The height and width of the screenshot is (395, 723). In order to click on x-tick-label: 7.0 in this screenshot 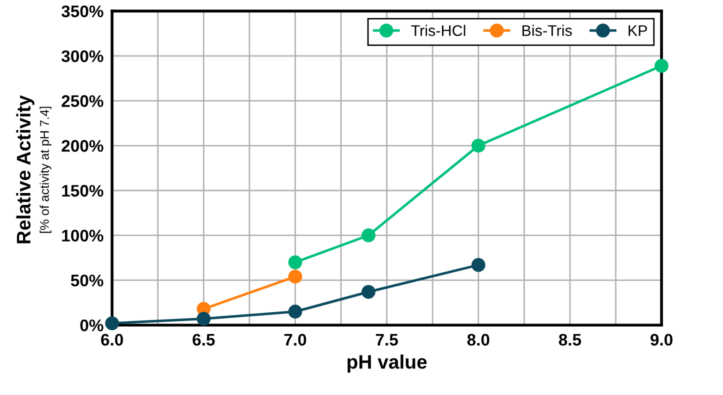, I will do `click(295, 340)`.